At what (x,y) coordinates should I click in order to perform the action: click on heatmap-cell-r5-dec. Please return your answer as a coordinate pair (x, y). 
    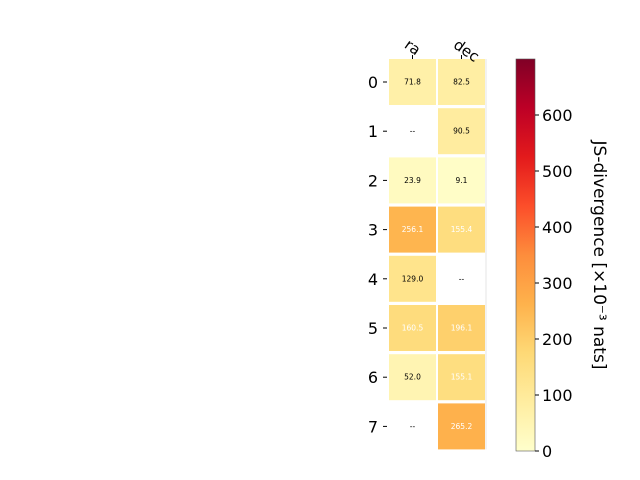
    Looking at the image, I should click on (461, 328).